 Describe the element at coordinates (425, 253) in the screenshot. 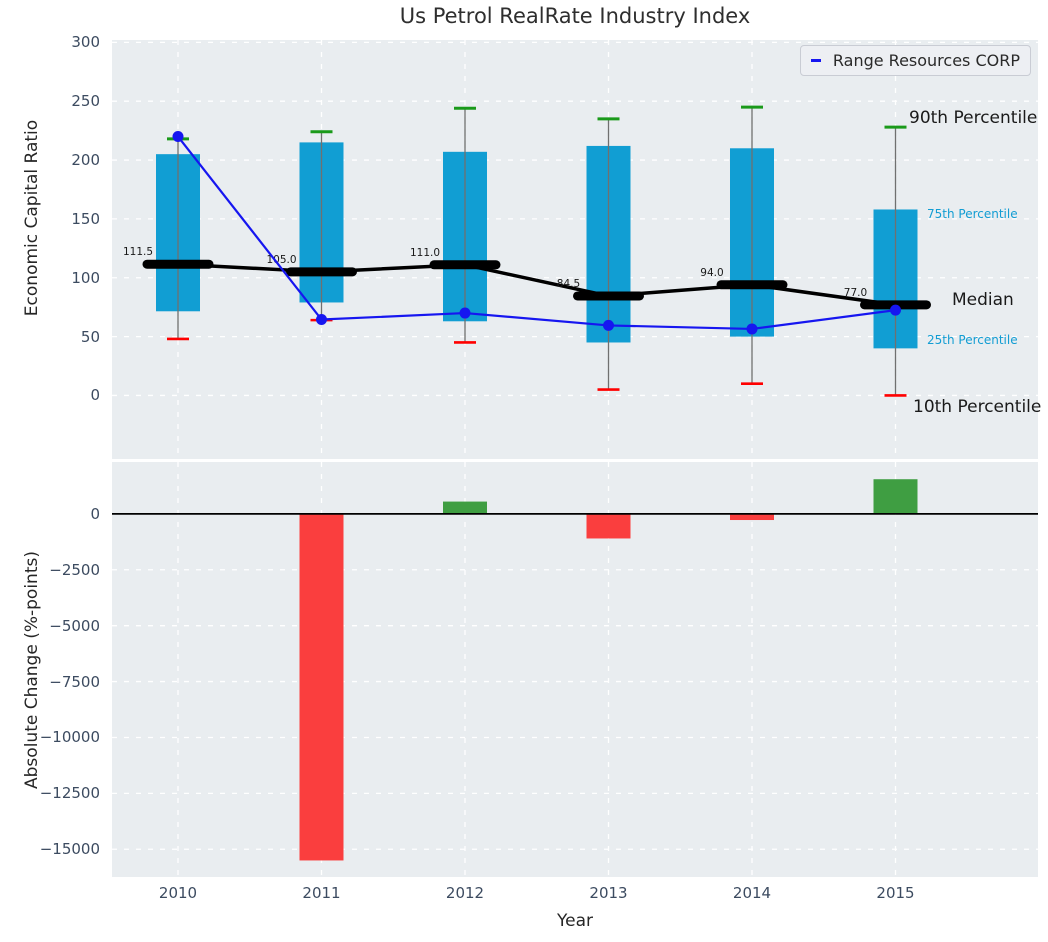

I see `median-value-label: 111.0` at that location.